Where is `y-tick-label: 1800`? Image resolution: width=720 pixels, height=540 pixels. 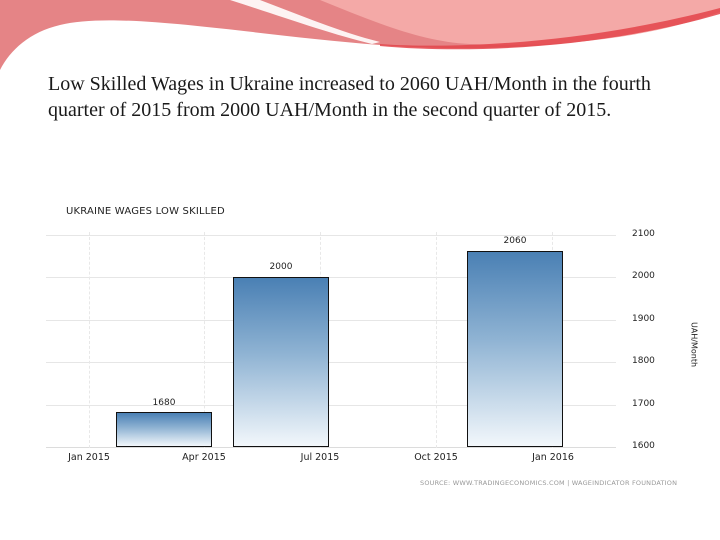 y-tick-label: 1800 is located at coordinates (643, 361).